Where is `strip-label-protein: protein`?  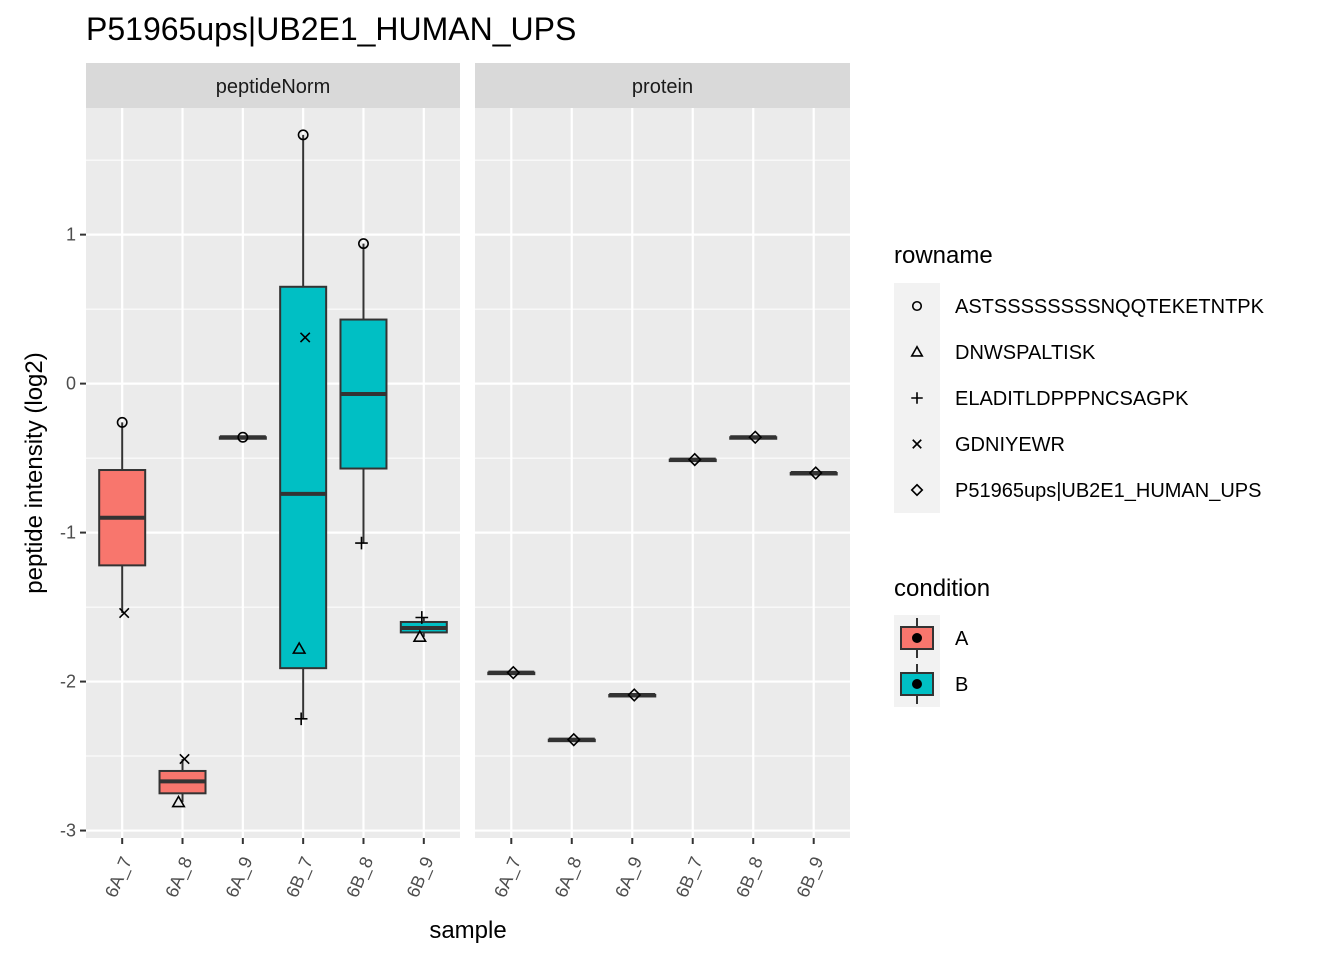 strip-label-protein: protein is located at coordinates (662, 87).